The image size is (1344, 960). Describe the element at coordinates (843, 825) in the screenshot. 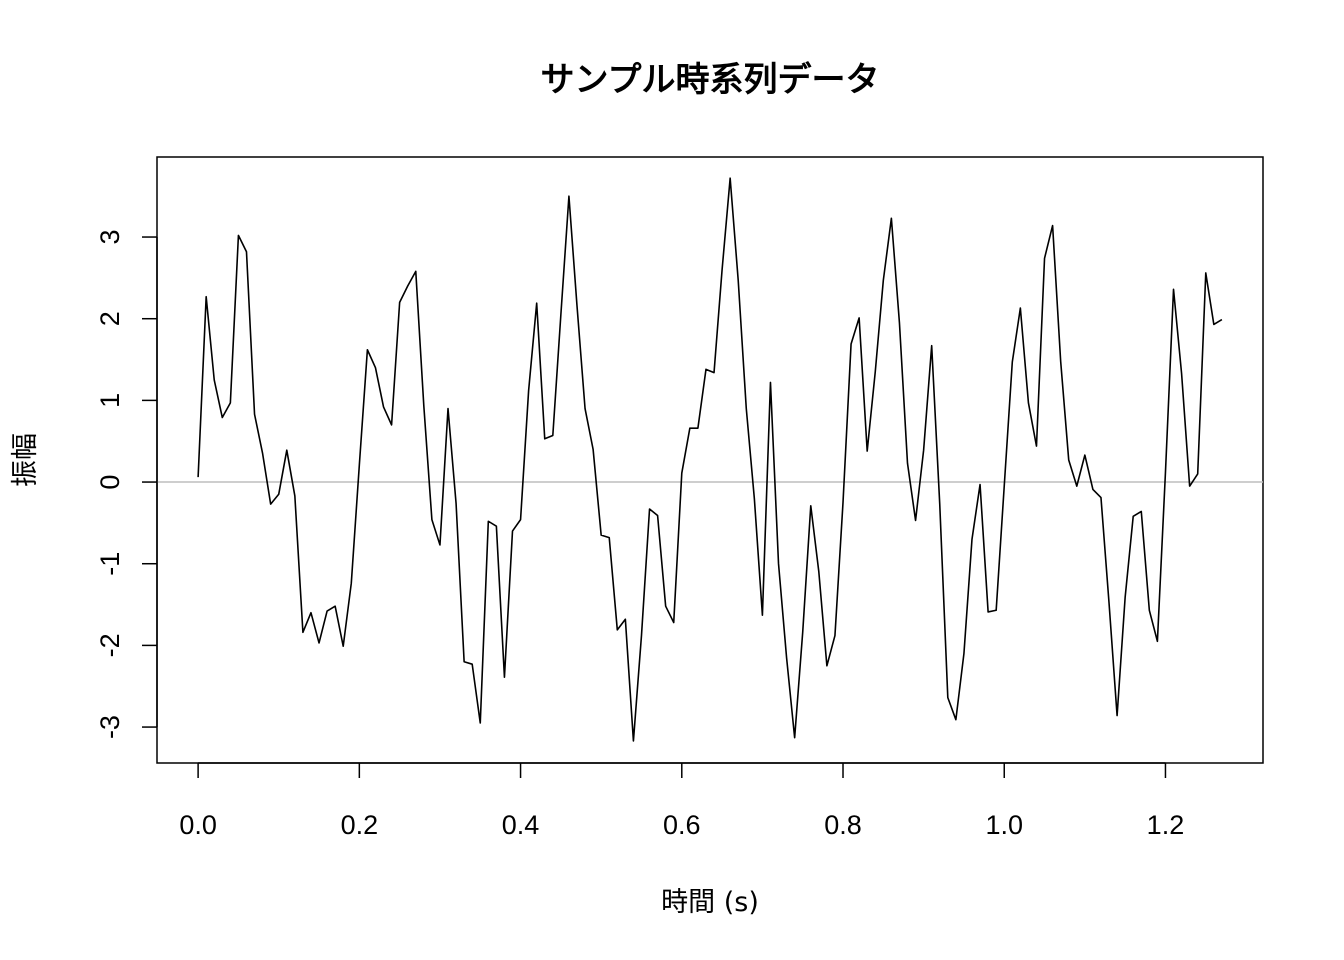

I see `x-tick-label: 0.8` at that location.